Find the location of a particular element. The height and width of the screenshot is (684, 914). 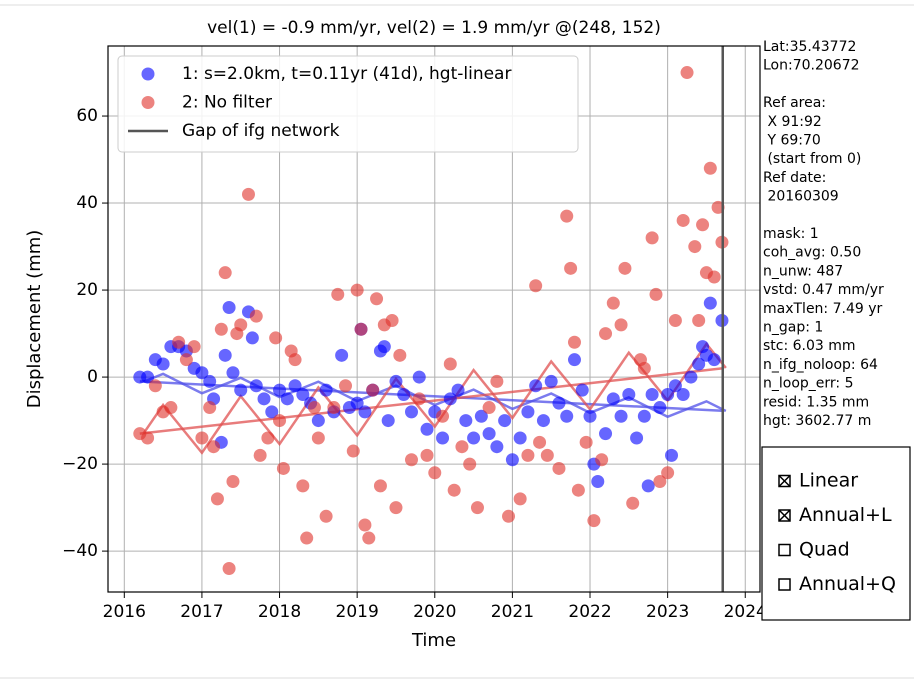

info-line: (start from 0) is located at coordinates (812, 159).